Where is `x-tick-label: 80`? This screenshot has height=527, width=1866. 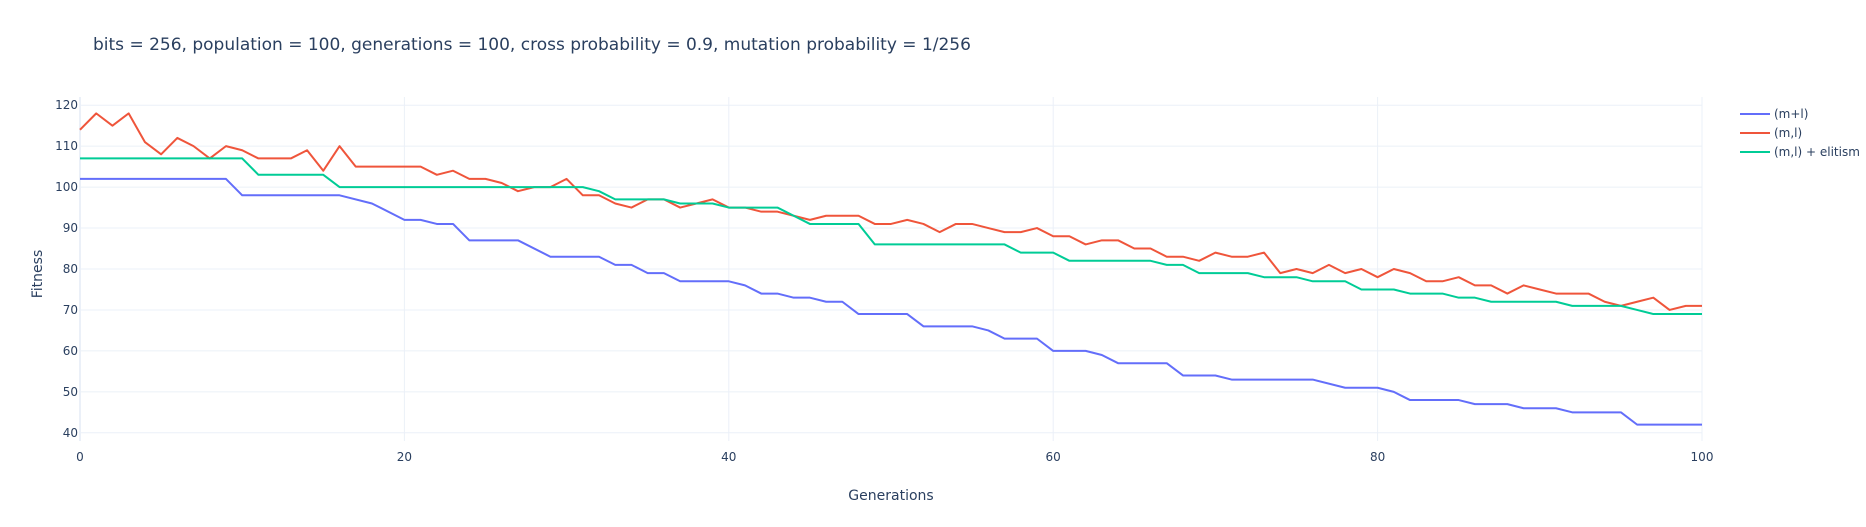
x-tick-label: 80 is located at coordinates (1377, 457).